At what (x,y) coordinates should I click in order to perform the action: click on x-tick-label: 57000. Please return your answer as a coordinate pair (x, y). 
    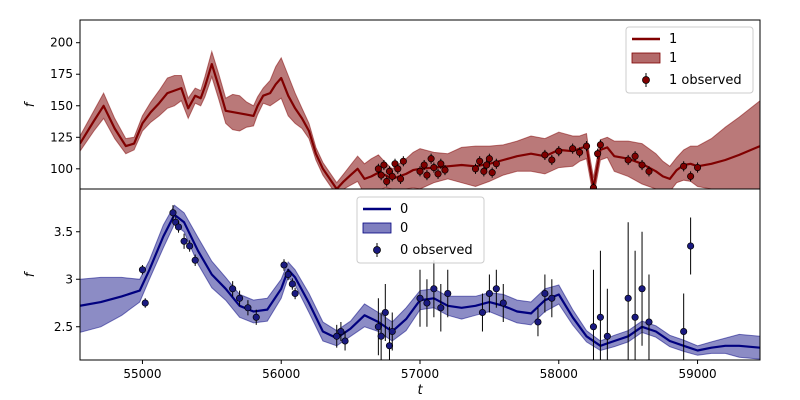
    Looking at the image, I should click on (420, 374).